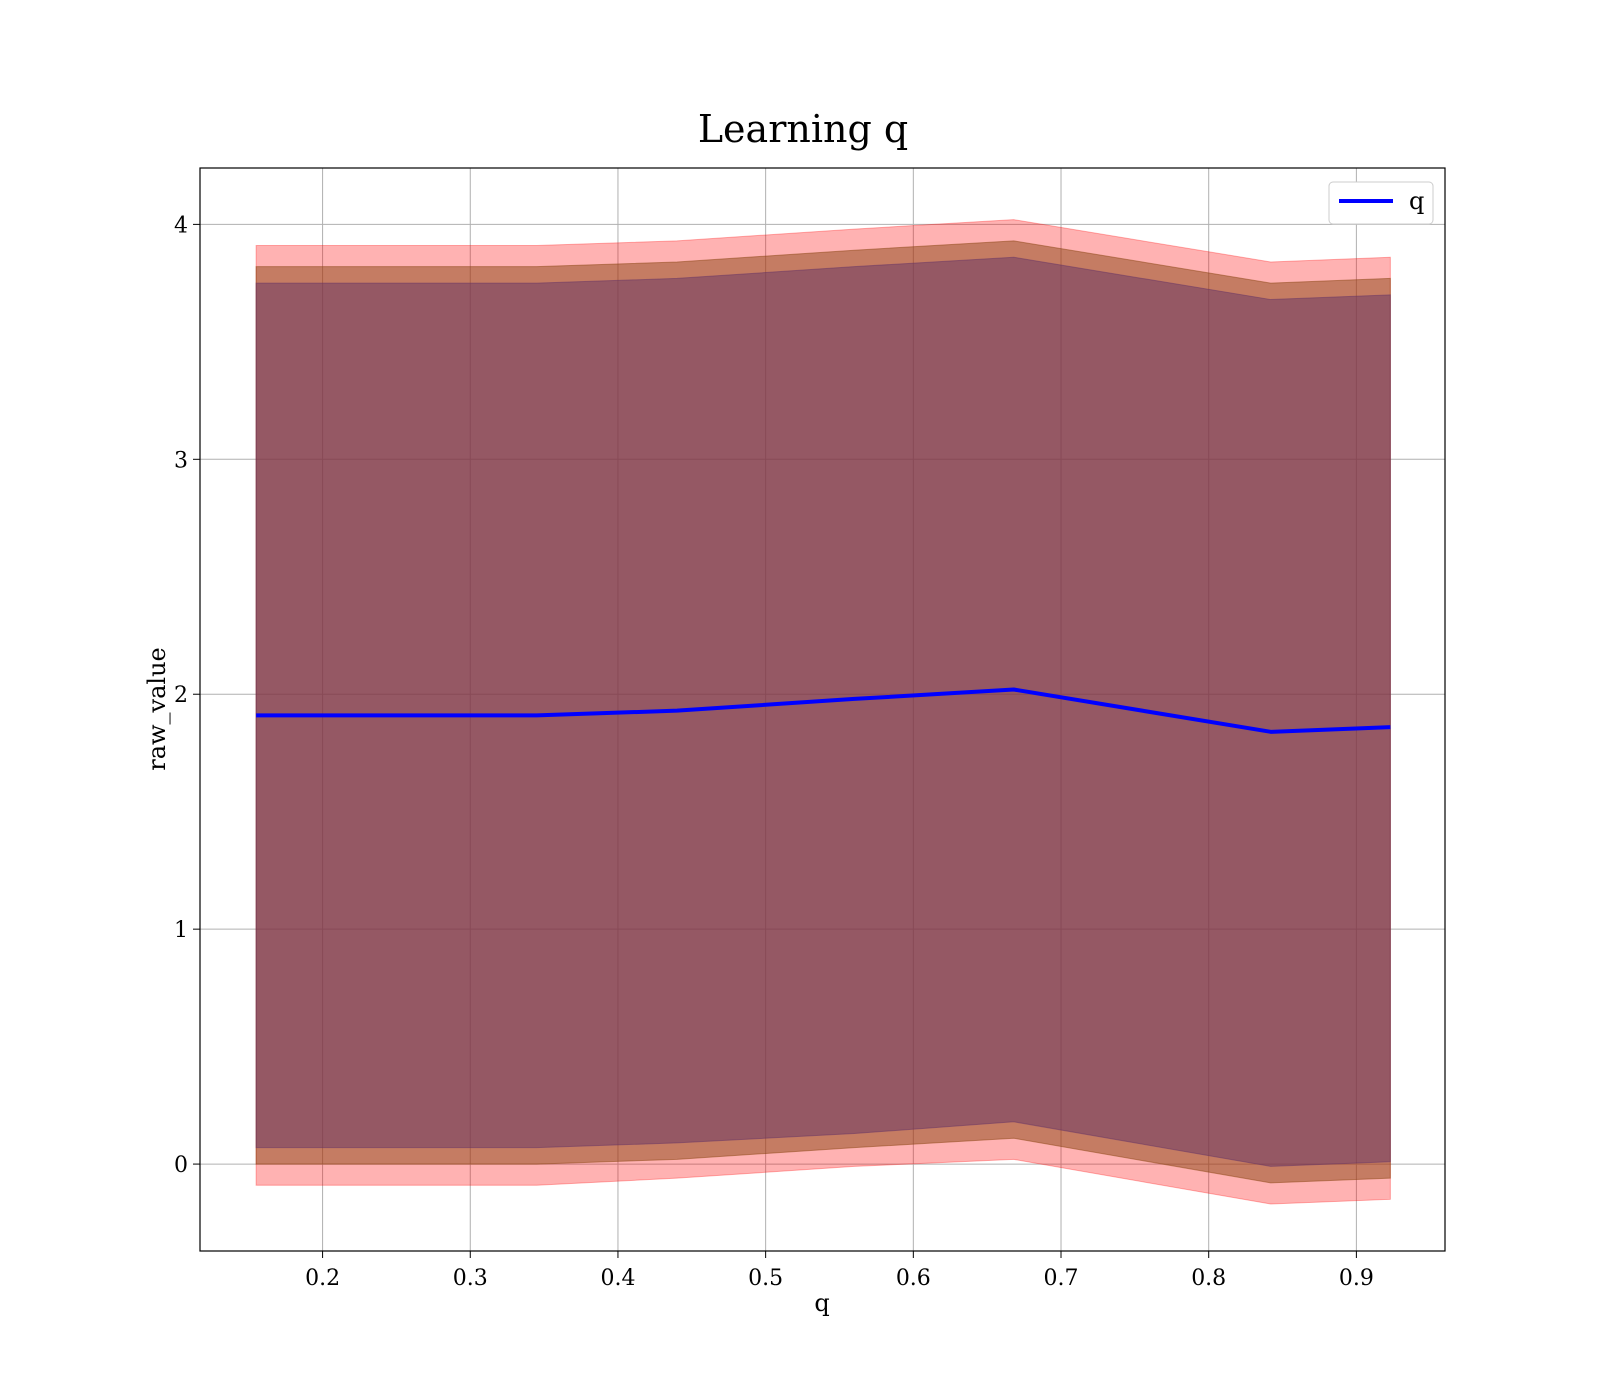 This screenshot has height=1400, width=1600. What do you see at coordinates (617, 1278) in the screenshot?
I see `x-tick-label: 0.4` at bounding box center [617, 1278].